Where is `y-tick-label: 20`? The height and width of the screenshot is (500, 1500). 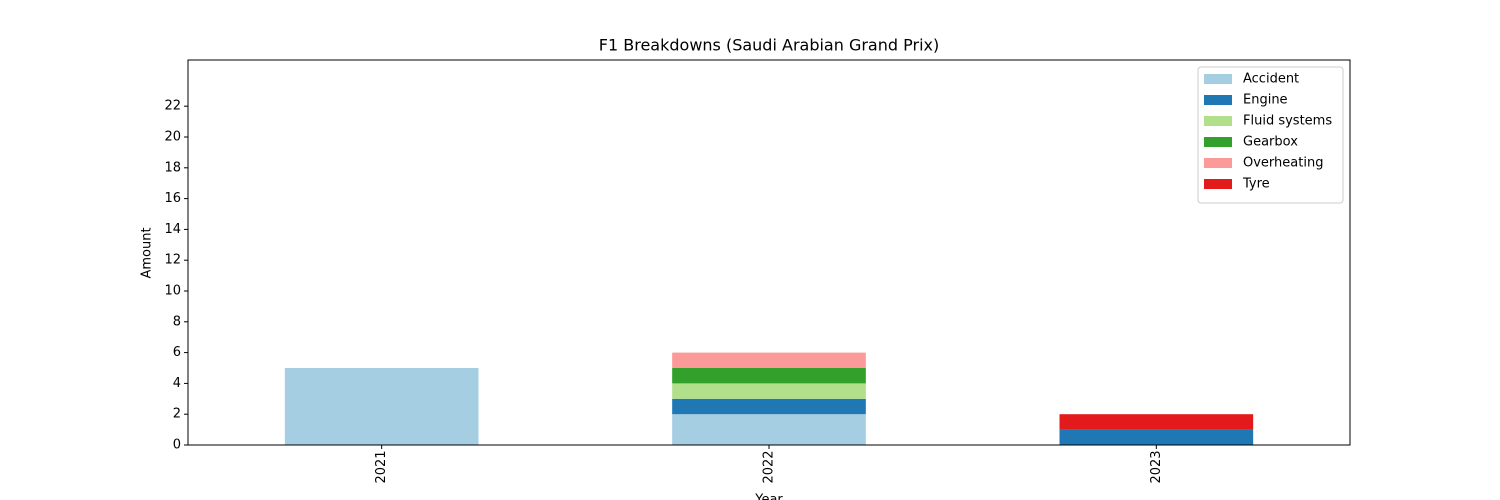
y-tick-label: 20 is located at coordinates (172, 137).